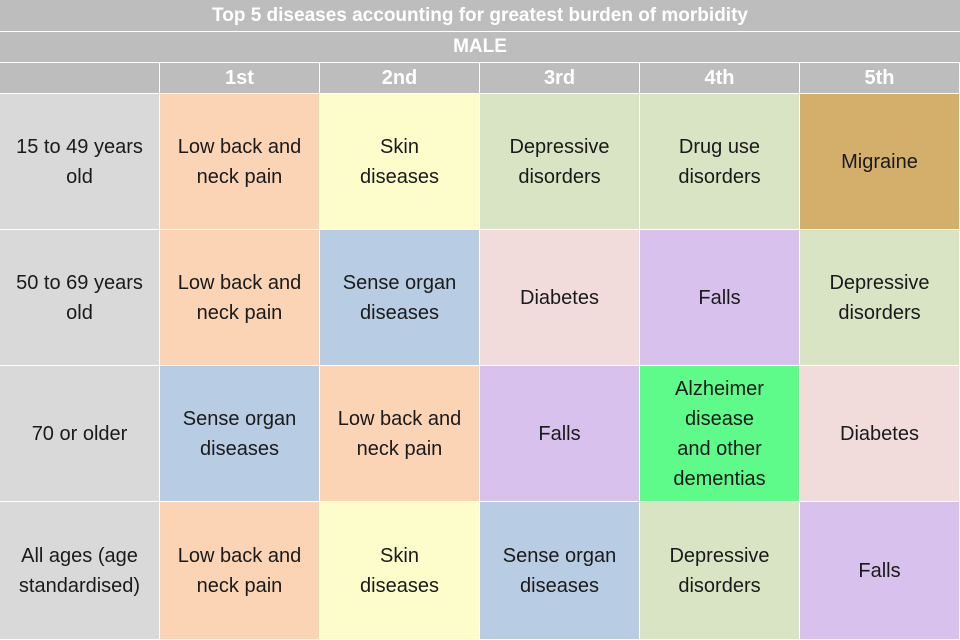  What do you see at coordinates (240, 78) in the screenshot?
I see `column-header: 1st` at bounding box center [240, 78].